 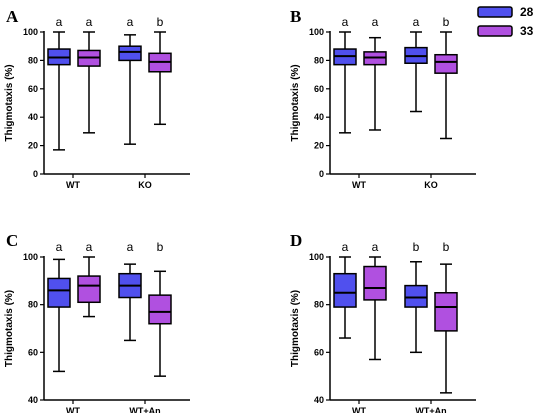 I want to click on x-tick-label-a: KO, so click(x=145, y=185).